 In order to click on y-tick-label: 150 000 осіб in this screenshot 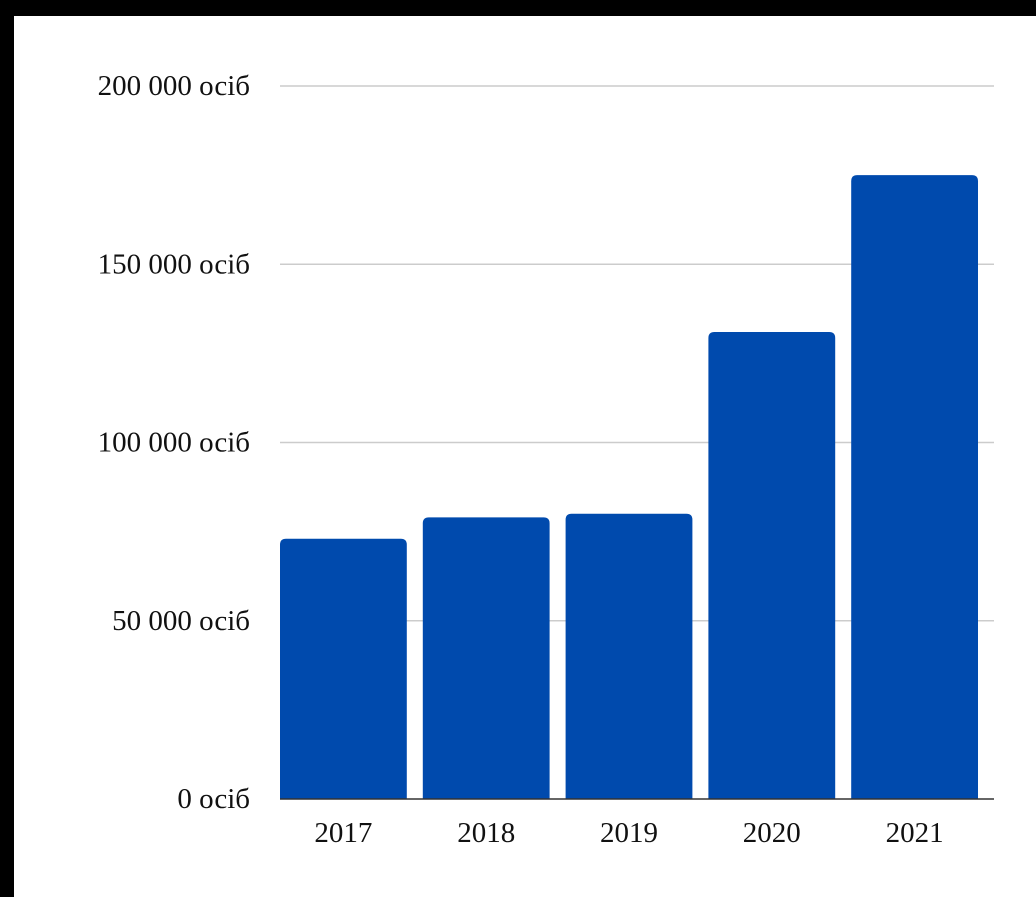, I will do `click(174, 264)`.